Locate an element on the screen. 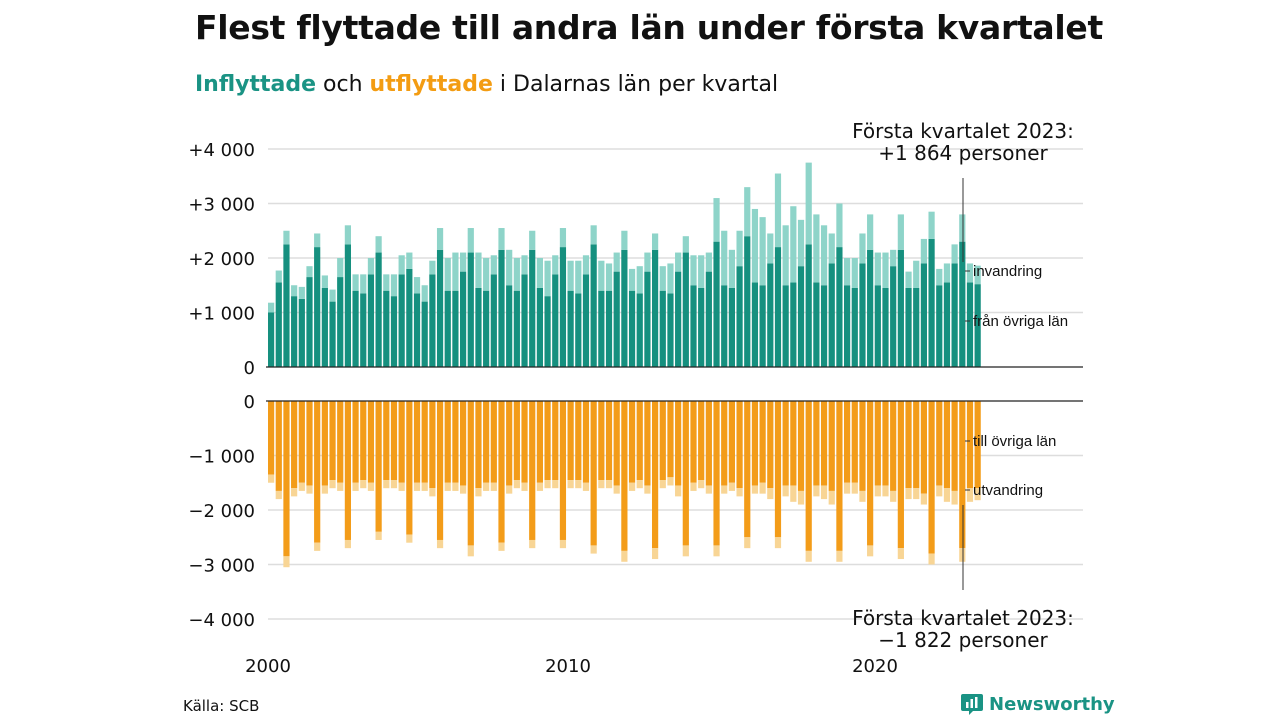  x-axis-labels: 2000 2010 2020 is located at coordinates (571, 666).